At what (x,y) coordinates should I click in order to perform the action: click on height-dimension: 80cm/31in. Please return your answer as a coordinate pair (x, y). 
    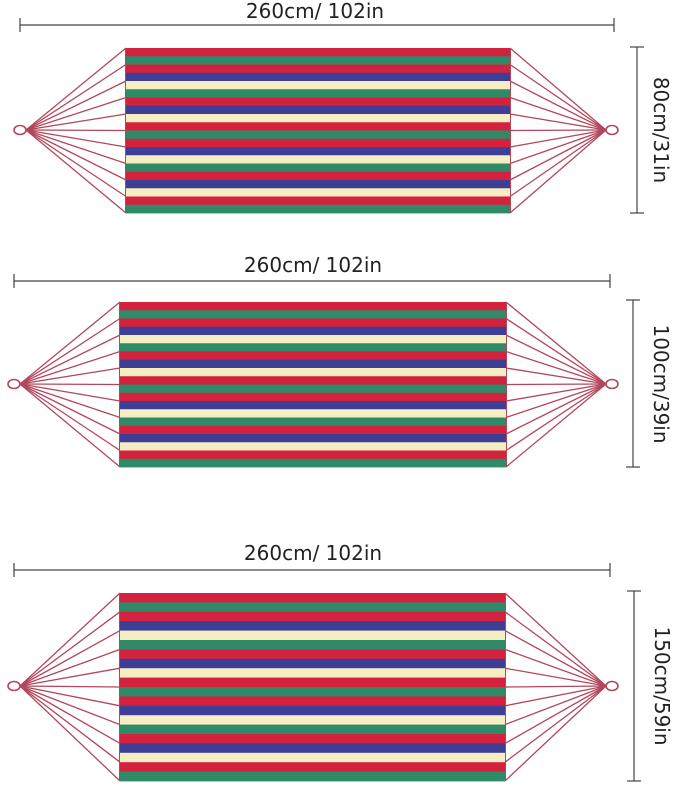
    Looking at the image, I should click on (651, 130).